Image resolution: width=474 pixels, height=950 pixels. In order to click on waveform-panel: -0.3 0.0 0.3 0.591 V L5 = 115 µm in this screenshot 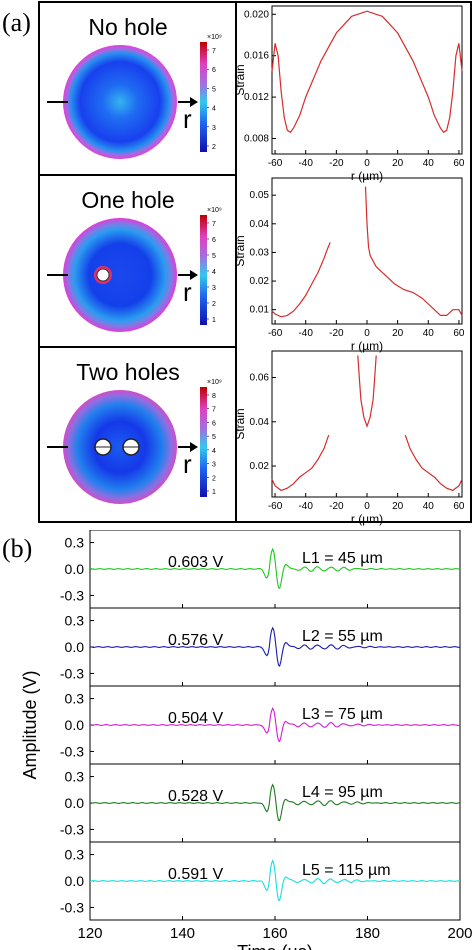, I will do `click(260, 881)`.